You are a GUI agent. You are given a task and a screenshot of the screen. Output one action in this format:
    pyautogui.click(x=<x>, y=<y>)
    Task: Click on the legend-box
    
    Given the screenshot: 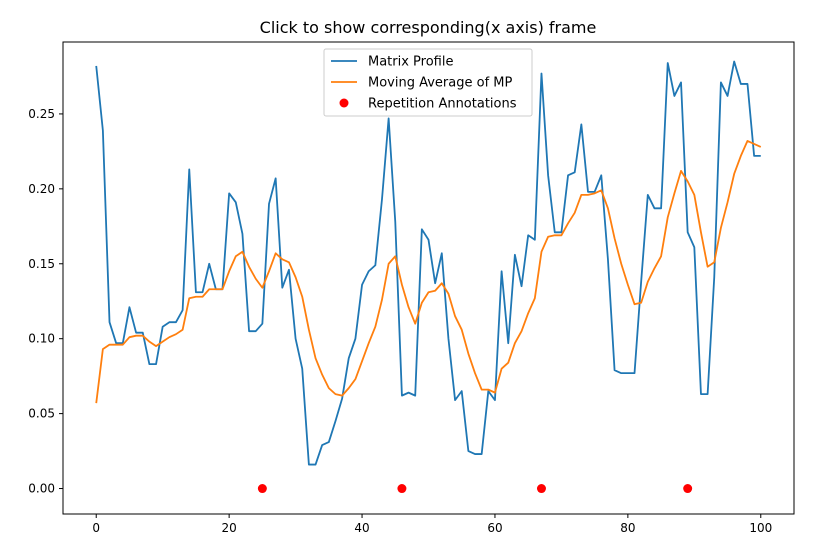 What is the action you would take?
    pyautogui.click(x=428, y=82)
    